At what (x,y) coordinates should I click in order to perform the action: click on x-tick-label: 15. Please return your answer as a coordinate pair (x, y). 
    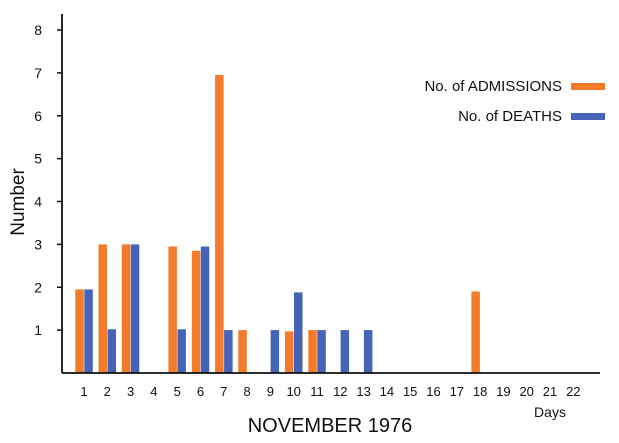
    Looking at the image, I should click on (410, 391).